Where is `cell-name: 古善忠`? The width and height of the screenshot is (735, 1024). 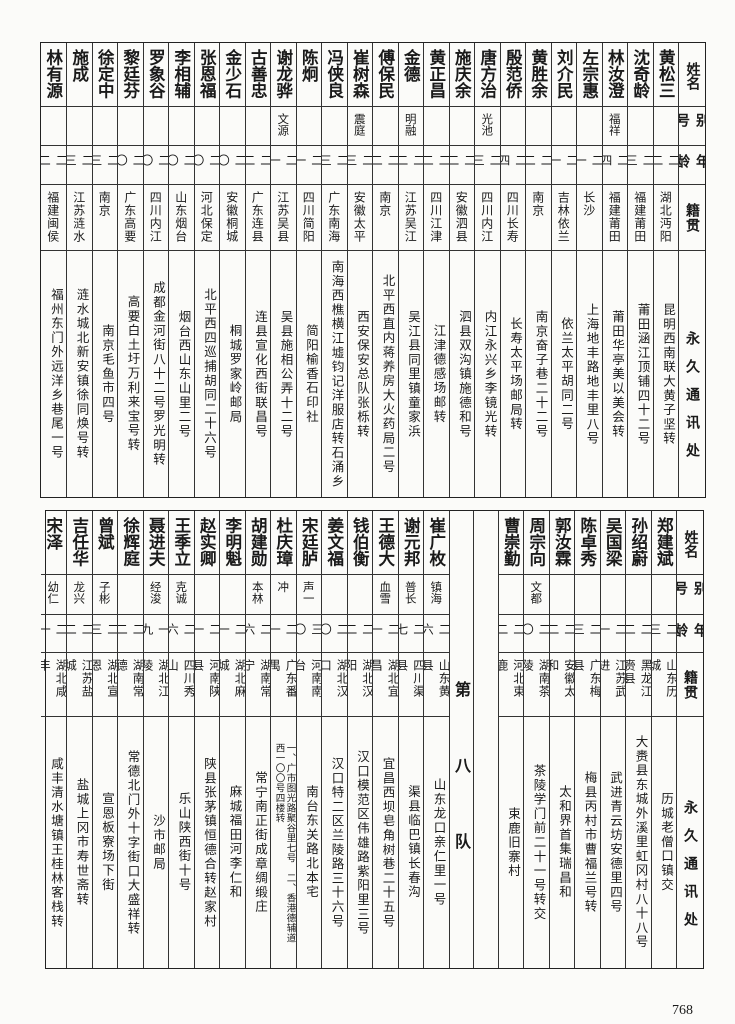 cell-name: 古善忠 is located at coordinates (257, 75).